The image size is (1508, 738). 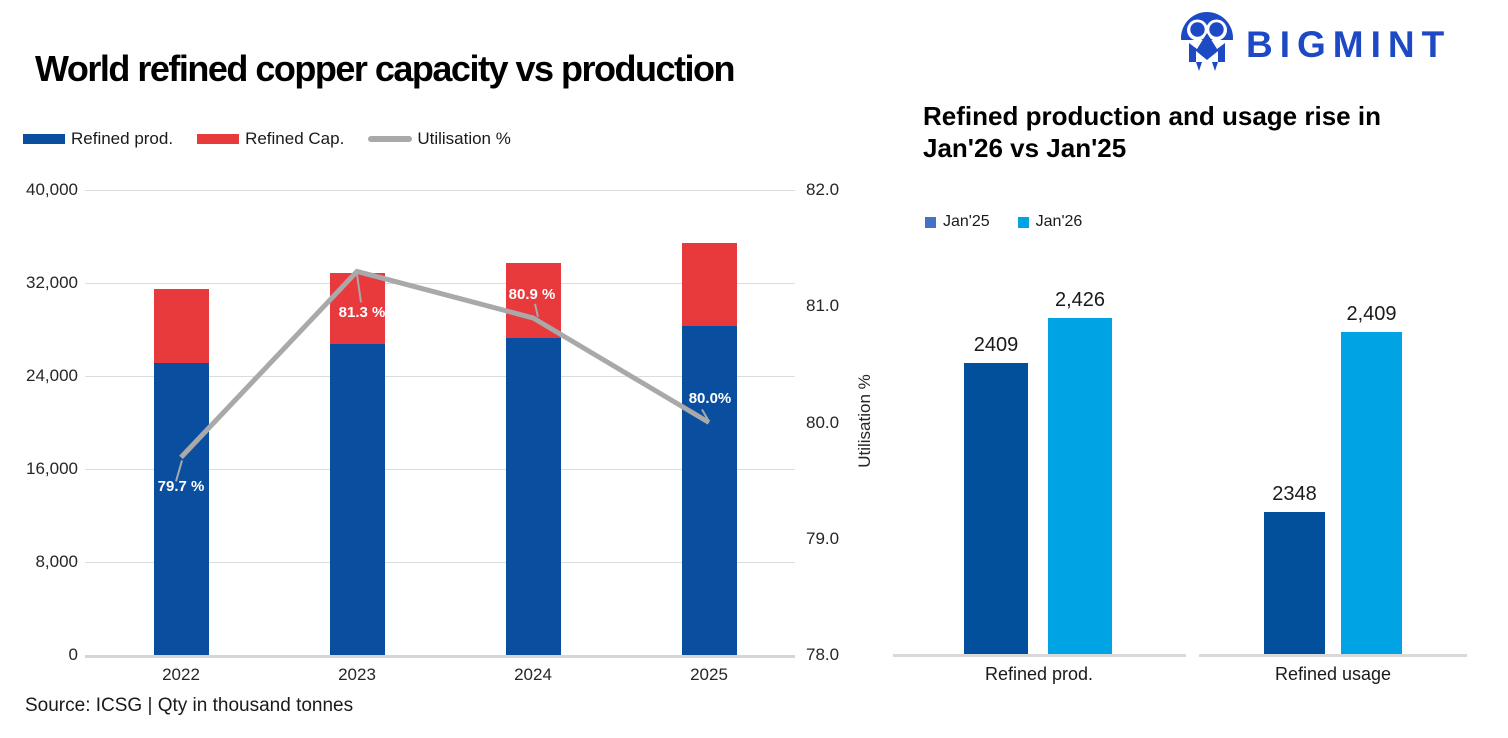 I want to click on left-axis-tick-label-8-000: 8,000, so click(x=56, y=561).